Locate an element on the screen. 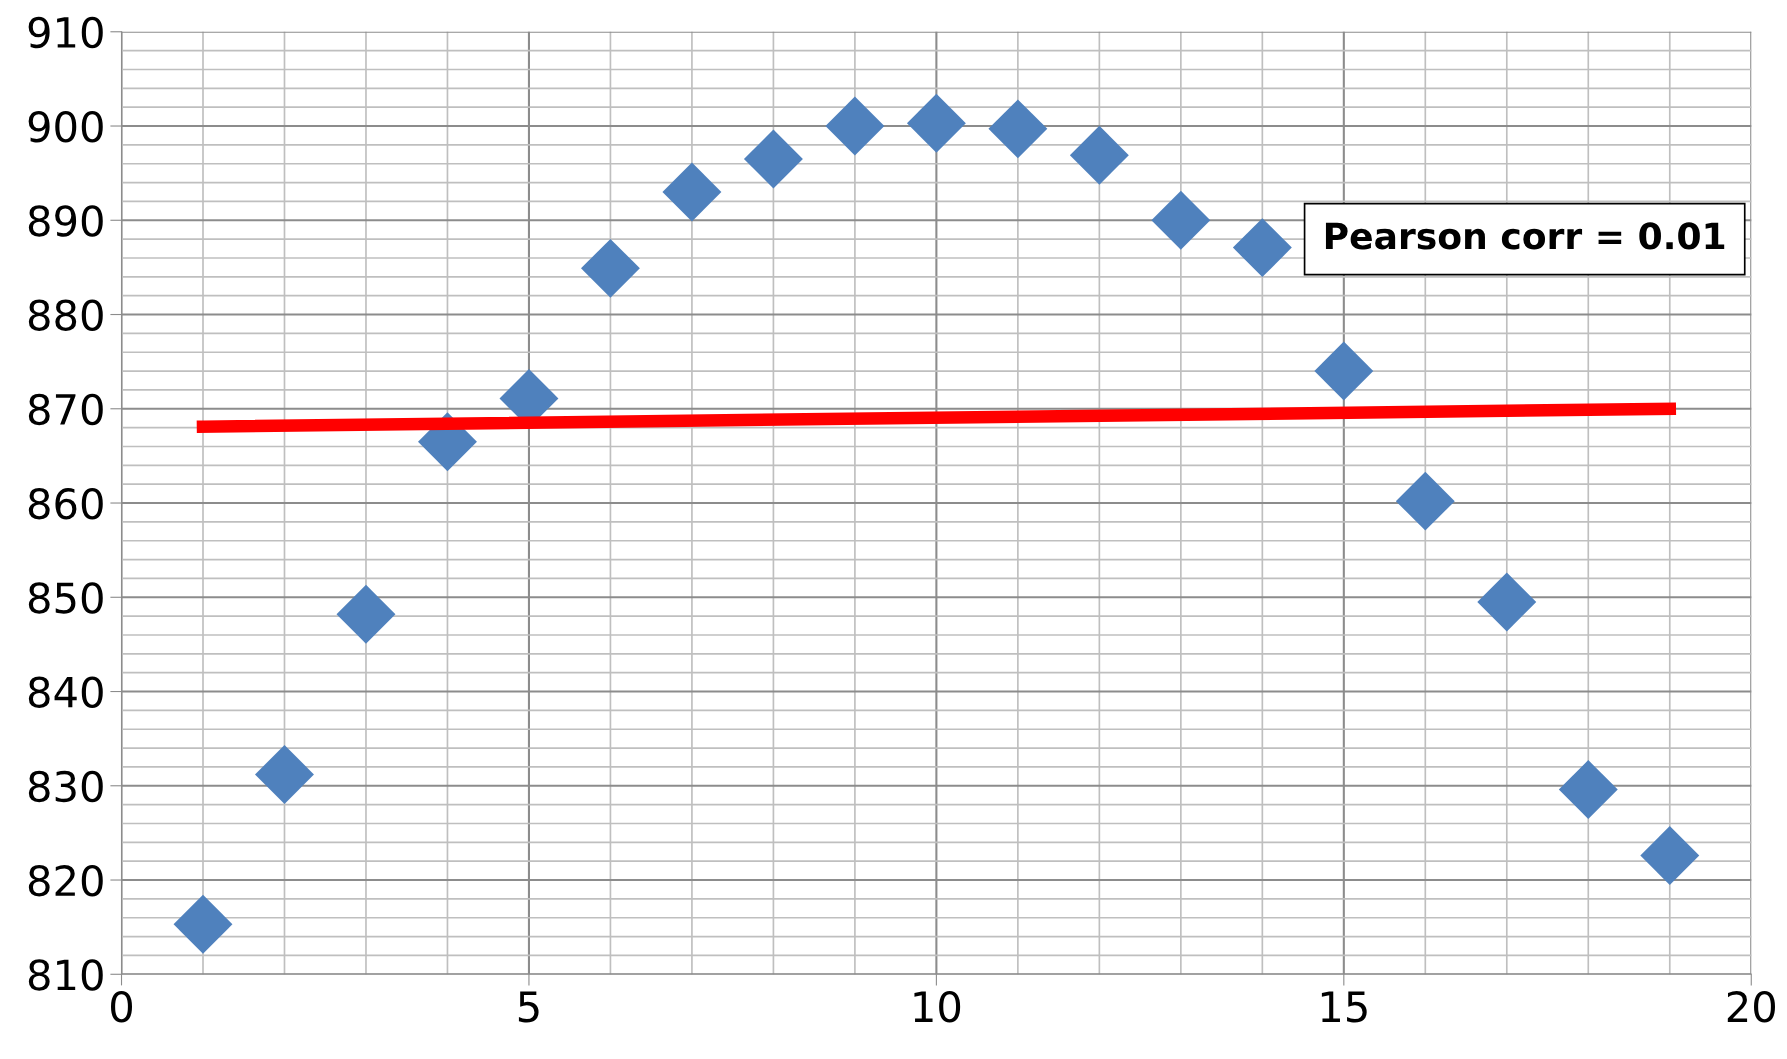  y-tick-label: 880 is located at coordinates (65, 315).